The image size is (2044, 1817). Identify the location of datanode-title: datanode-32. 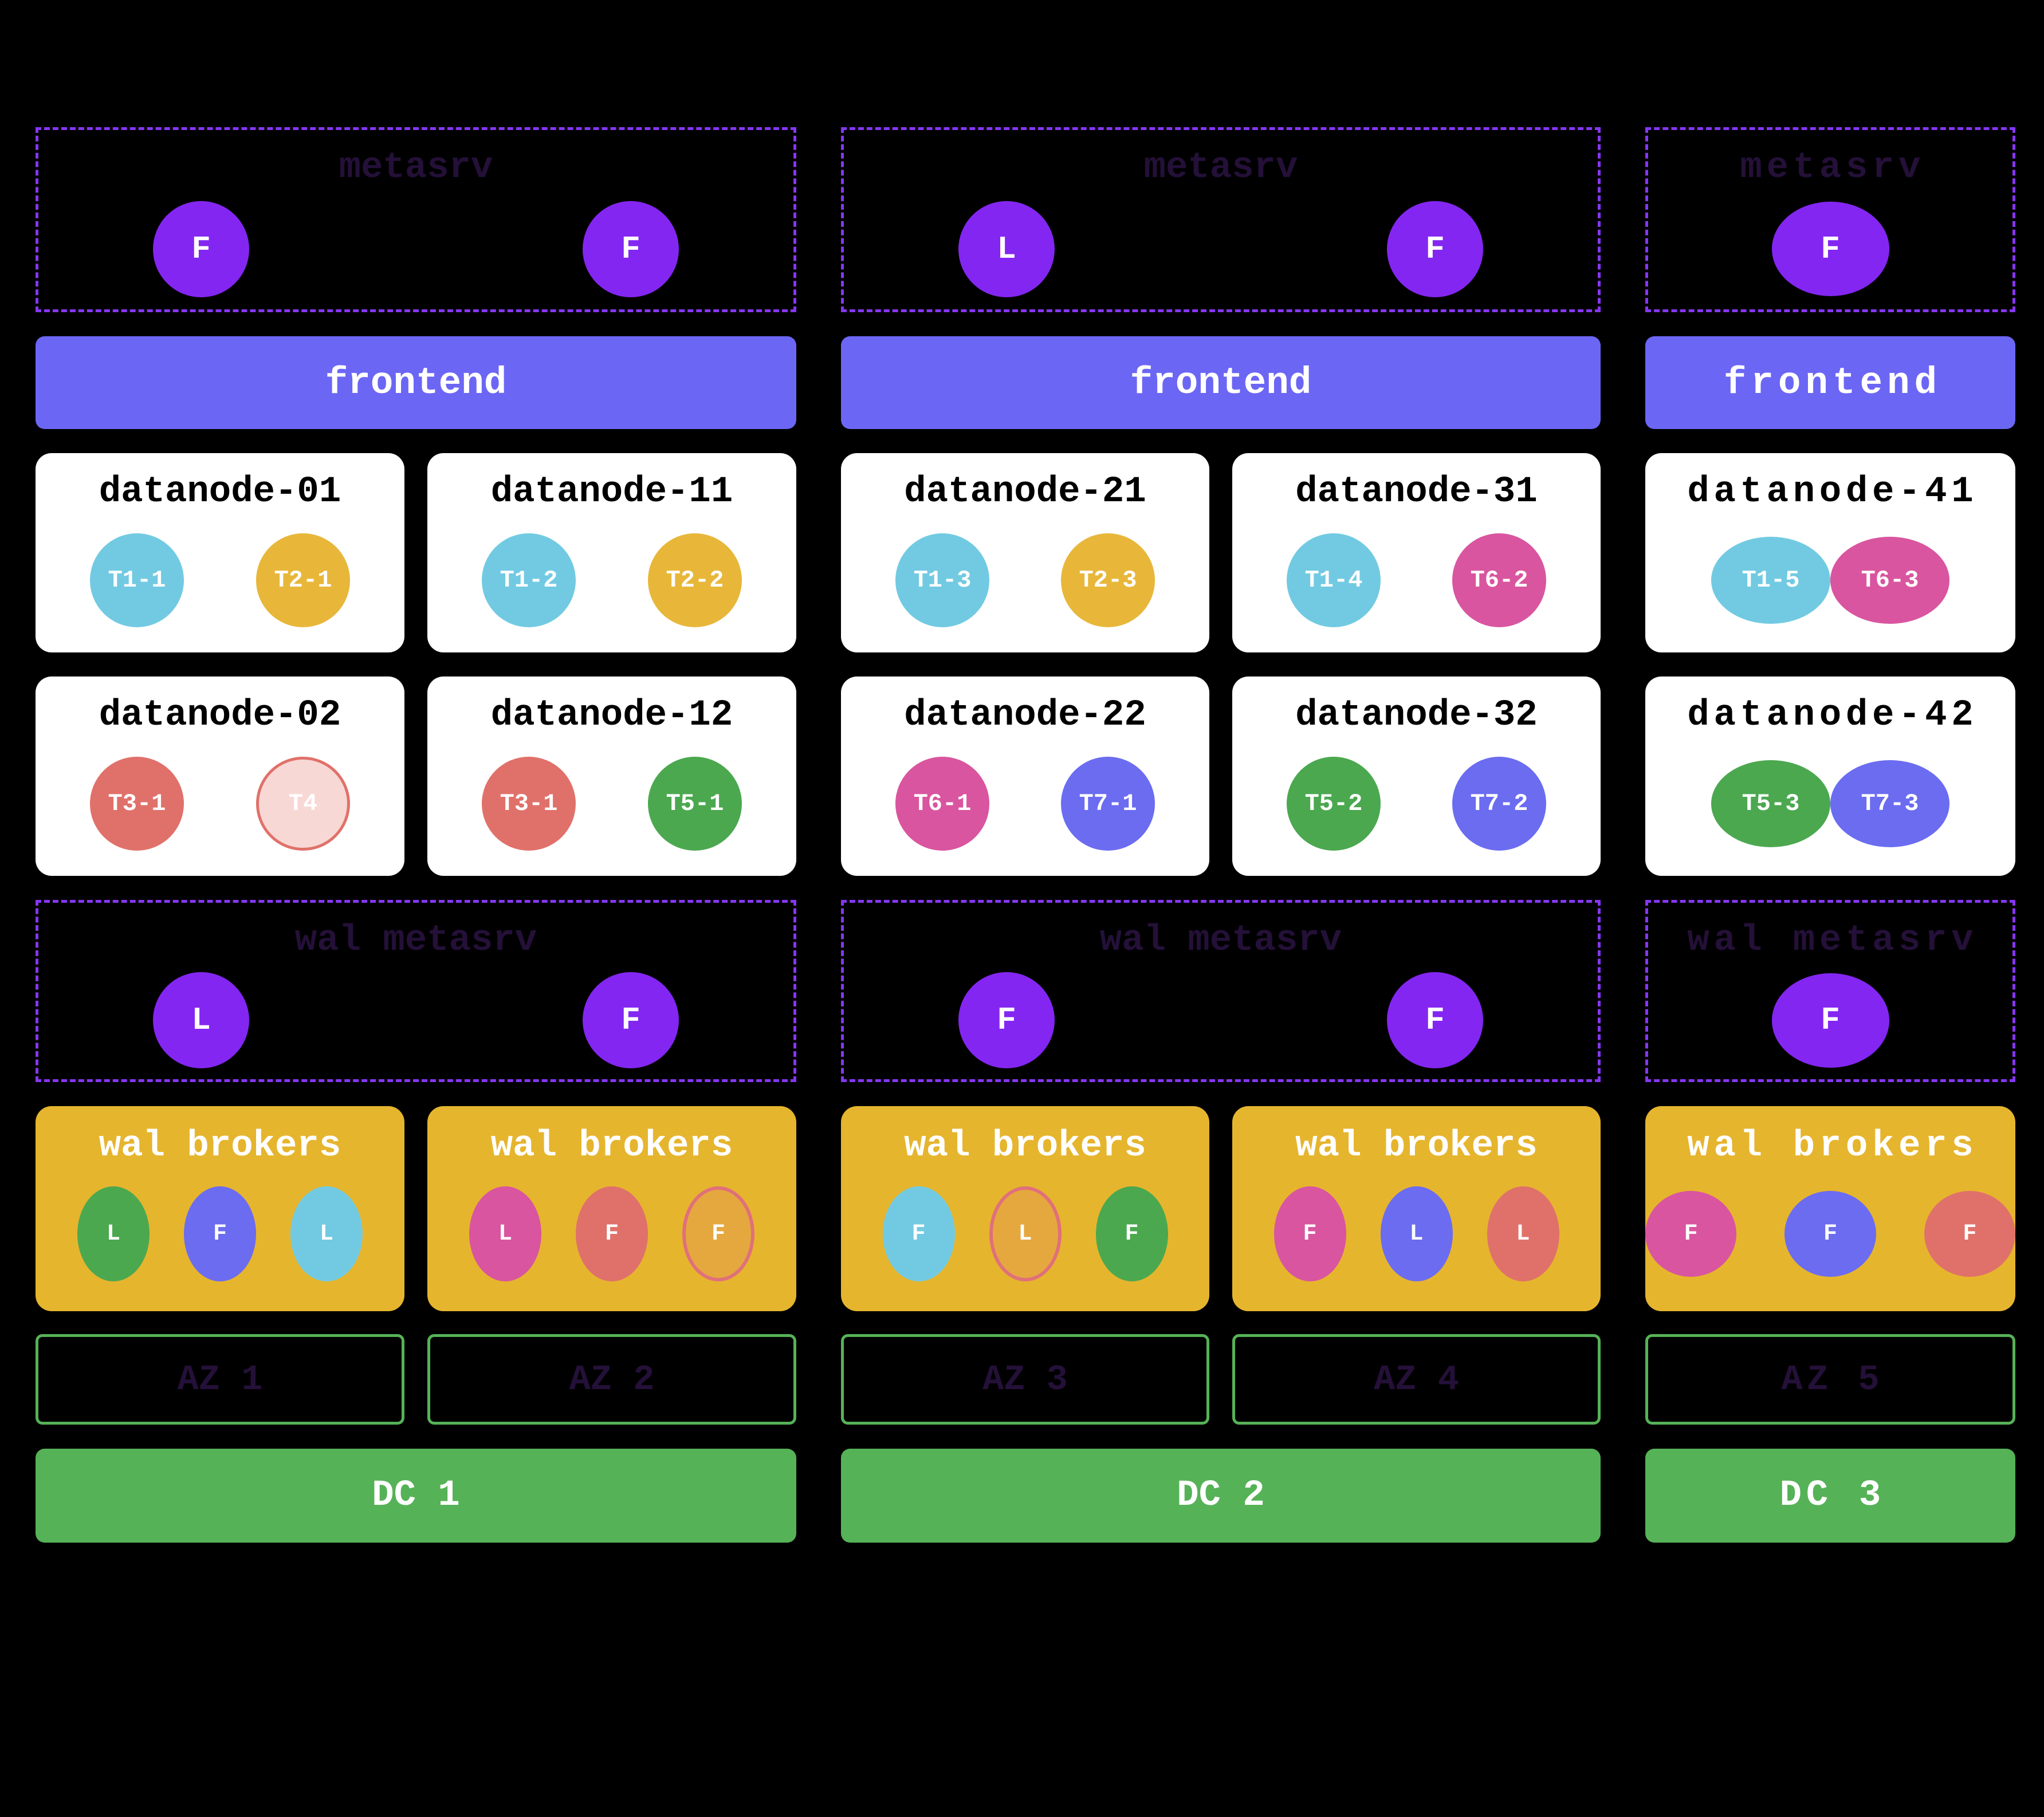
(1416, 715).